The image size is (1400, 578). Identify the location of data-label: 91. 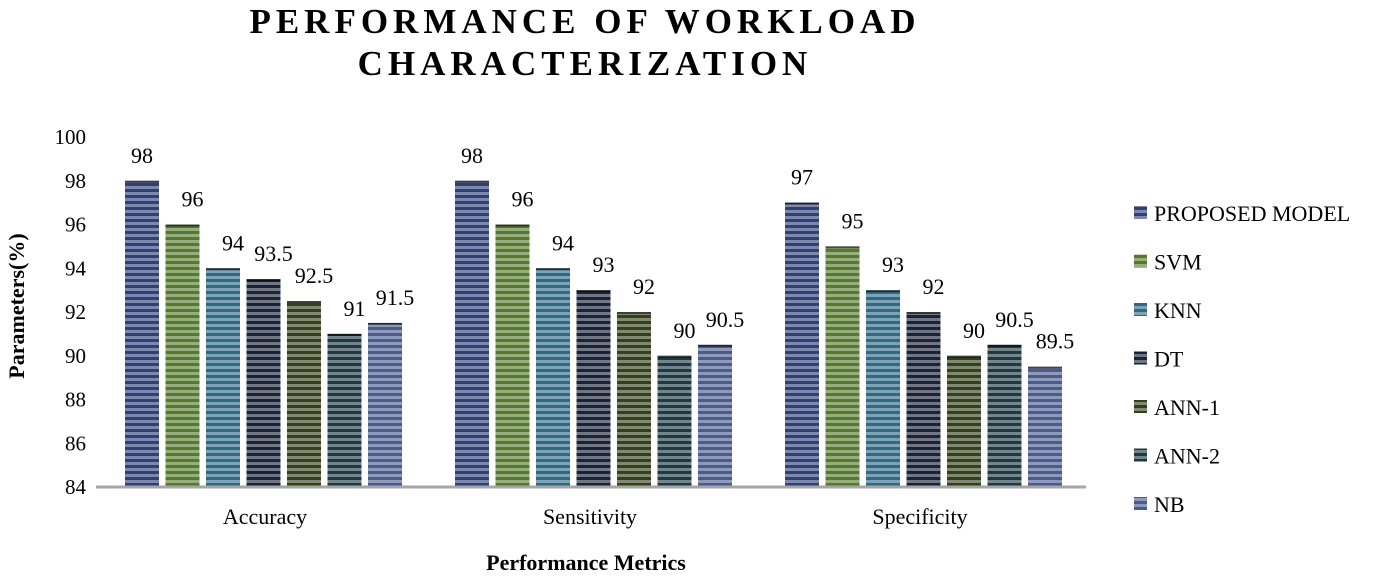
(355, 308).